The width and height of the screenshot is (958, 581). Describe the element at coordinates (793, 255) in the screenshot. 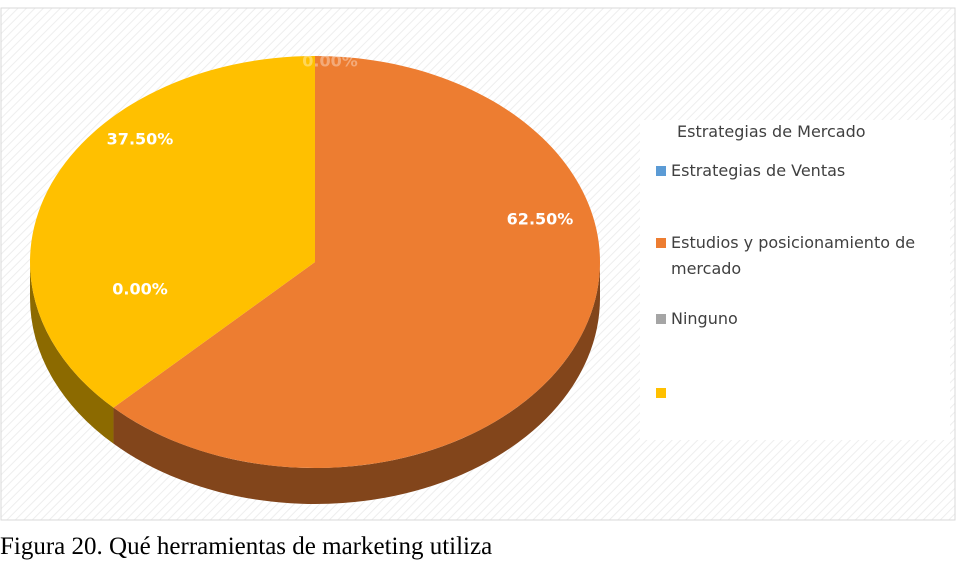

I see `legend-label: Estudios y posicionamiento de mercado` at that location.